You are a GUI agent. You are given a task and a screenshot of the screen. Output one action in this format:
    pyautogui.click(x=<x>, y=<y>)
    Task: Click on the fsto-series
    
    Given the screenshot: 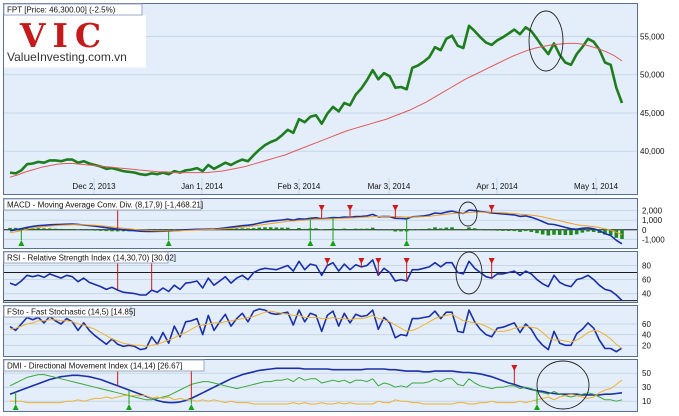 What is the action you would take?
    pyautogui.click(x=316, y=330)
    